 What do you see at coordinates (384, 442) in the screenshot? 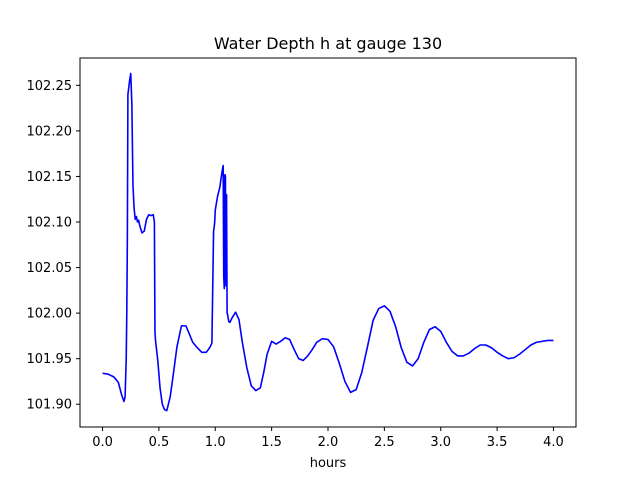
I see `x-tick-label: 2.5` at bounding box center [384, 442].